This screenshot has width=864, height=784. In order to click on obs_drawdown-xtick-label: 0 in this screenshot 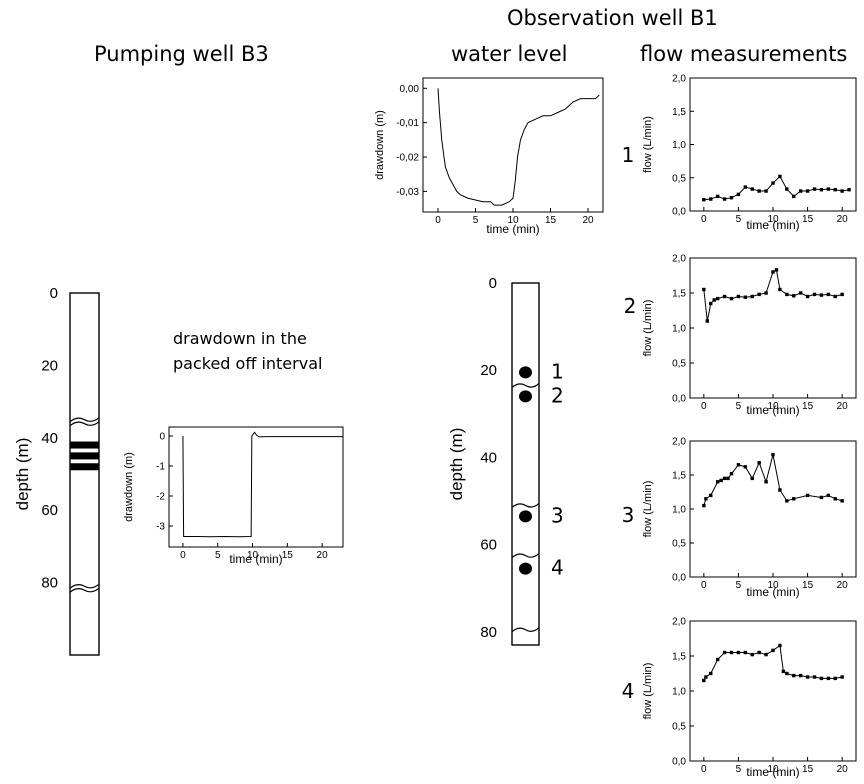, I will do `click(438, 220)`.